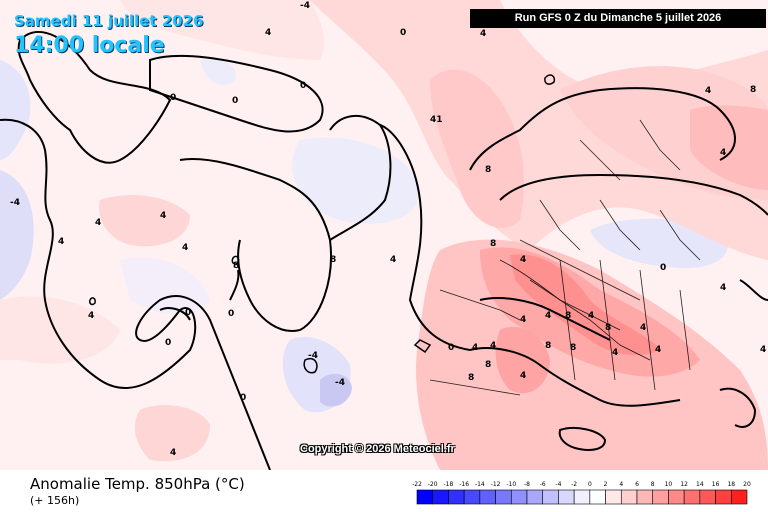 Image resolution: width=768 pixels, height=512 pixels. Describe the element at coordinates (669, 484) in the screenshot. I see `scale-label: 10` at that location.